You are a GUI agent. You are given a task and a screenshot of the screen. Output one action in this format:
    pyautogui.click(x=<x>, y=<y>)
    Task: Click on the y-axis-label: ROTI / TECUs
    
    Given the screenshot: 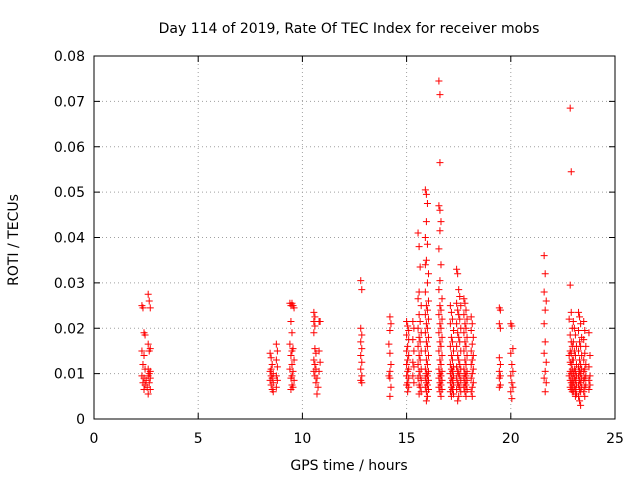 What is the action you would take?
    pyautogui.click(x=14, y=240)
    